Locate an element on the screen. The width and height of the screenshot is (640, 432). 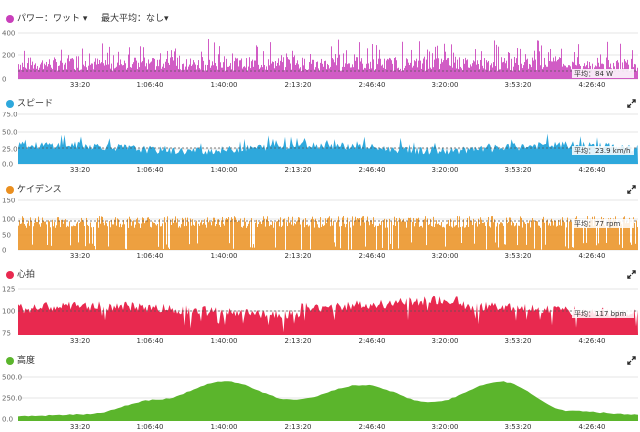
power-x-tick-label: 3:53:20 is located at coordinates (518, 85).